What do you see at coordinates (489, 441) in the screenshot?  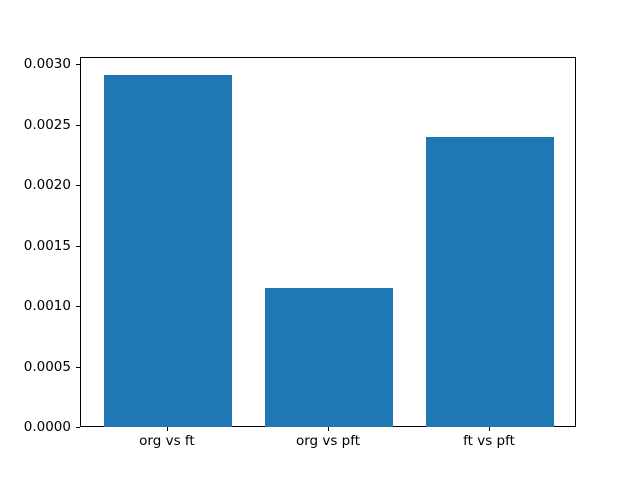 I see `x-tick-label: ft vs pft` at bounding box center [489, 441].